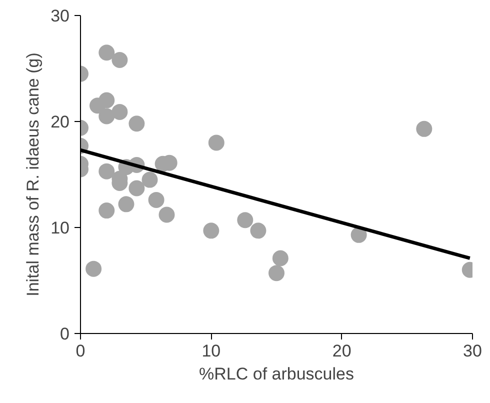  What do you see at coordinates (472, 351) in the screenshot?
I see `x-tick-label: 30` at bounding box center [472, 351].